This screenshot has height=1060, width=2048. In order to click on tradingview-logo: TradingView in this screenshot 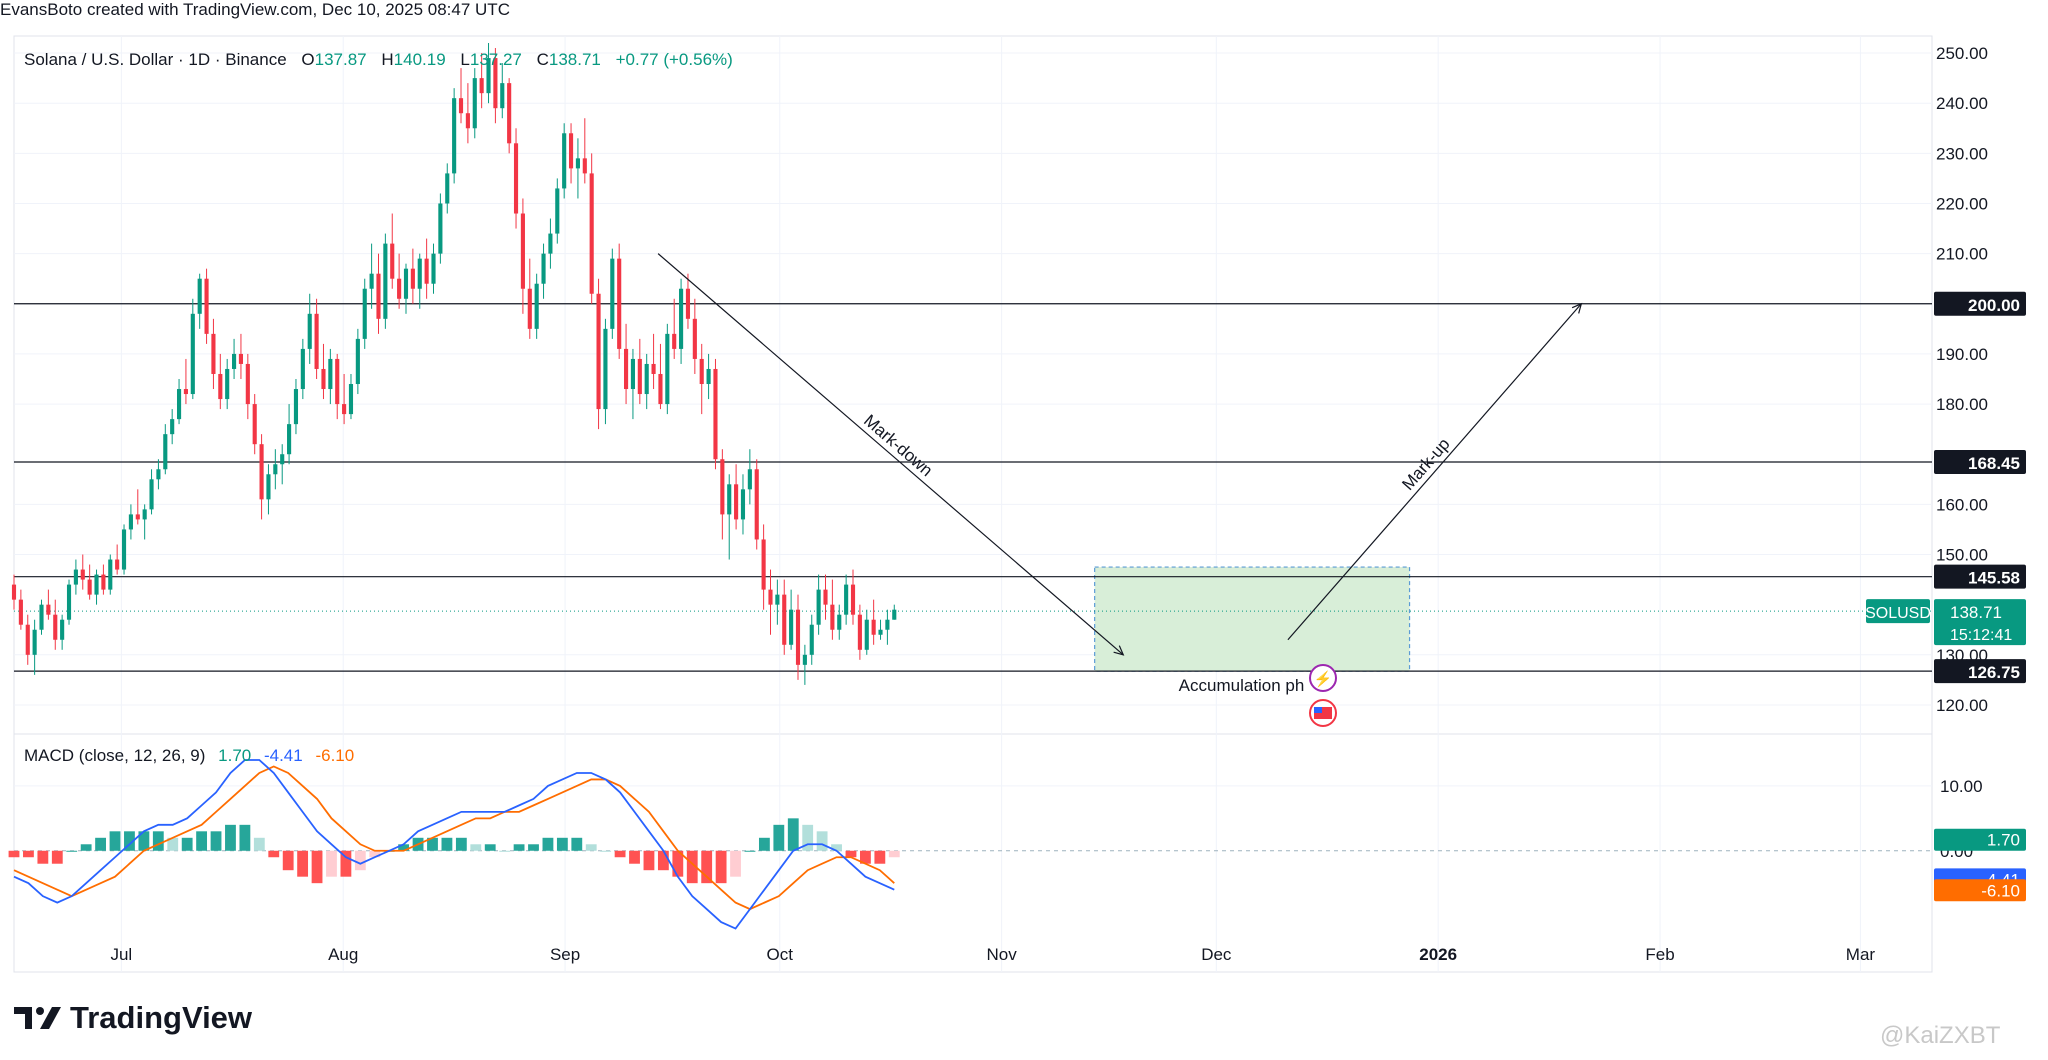, I will do `click(133, 1018)`.